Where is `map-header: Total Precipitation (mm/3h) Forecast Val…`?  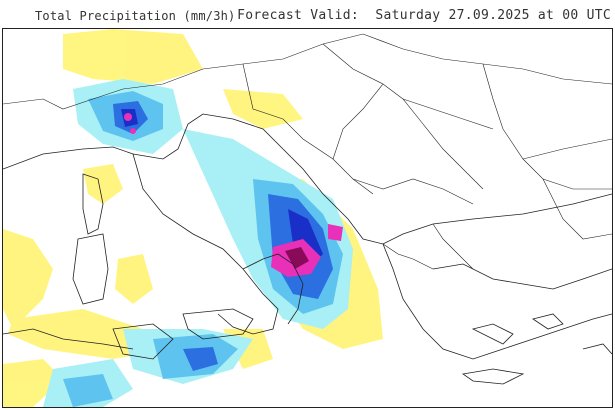 map-header: Total Precipitation (mm/3h) Forecast Val… is located at coordinates (307, 14).